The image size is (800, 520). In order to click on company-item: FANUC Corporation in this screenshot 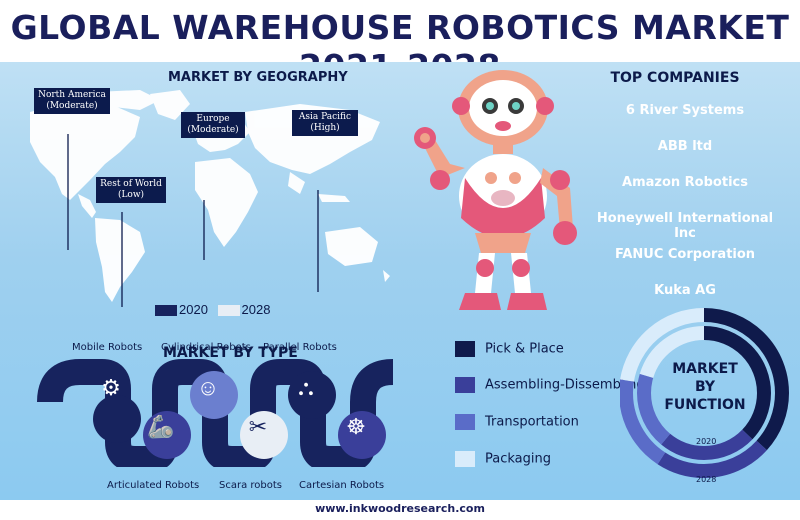, I will do `click(685, 254)`.